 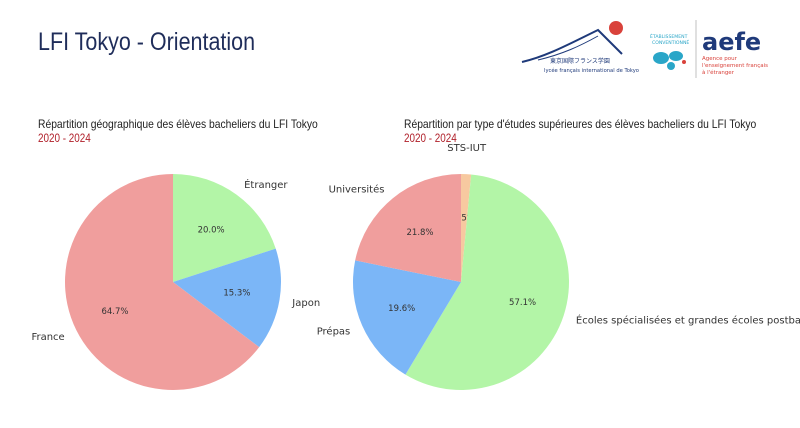 I want to click on pie2-category-label-2: Prépas, so click(x=334, y=332).